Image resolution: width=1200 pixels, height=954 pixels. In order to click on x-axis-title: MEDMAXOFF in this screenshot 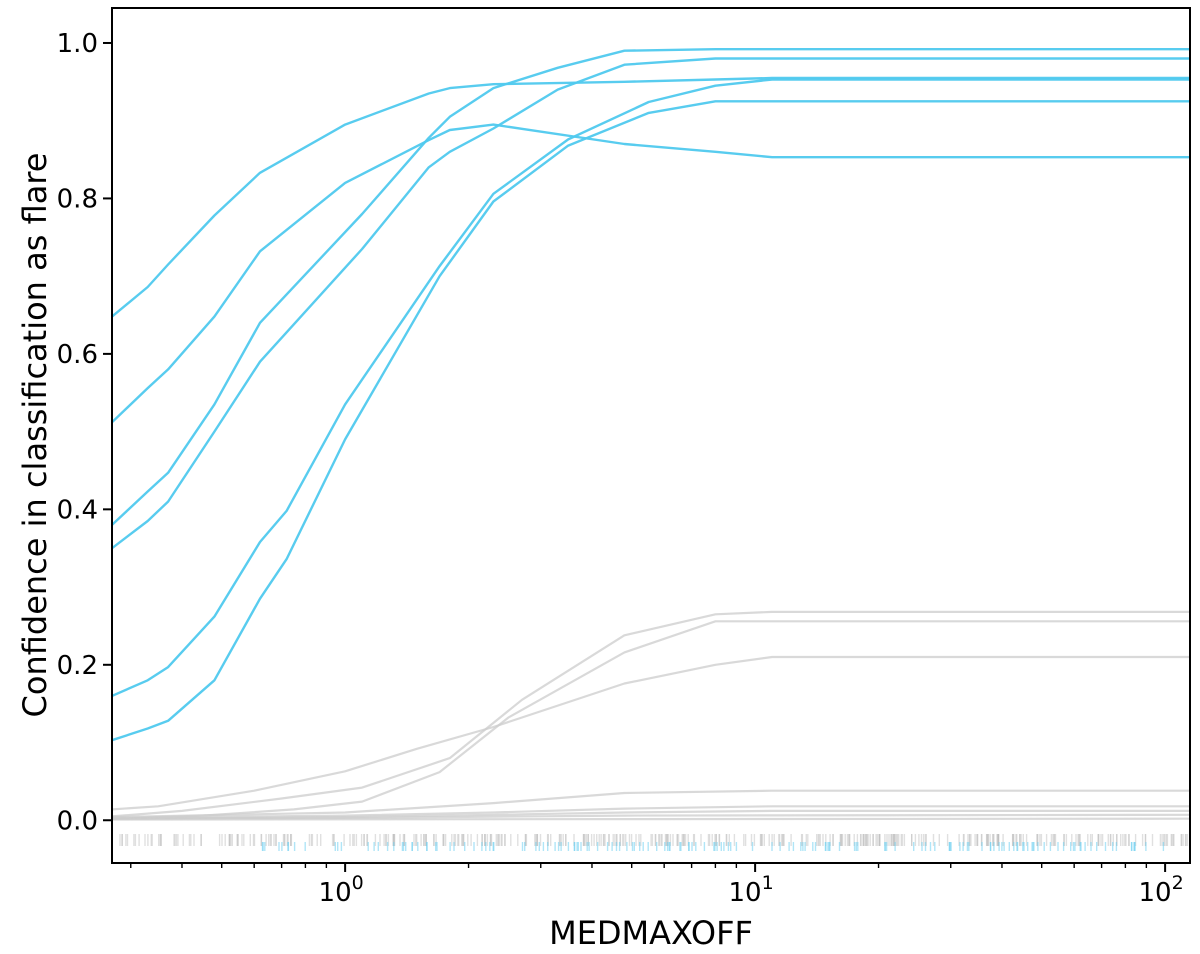, I will do `click(651, 933)`.